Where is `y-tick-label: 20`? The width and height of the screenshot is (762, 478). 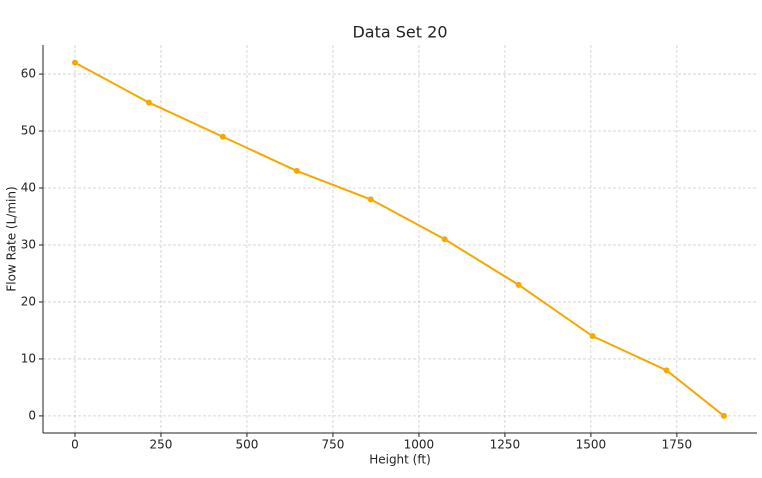
y-tick-label: 20 is located at coordinates (28, 301).